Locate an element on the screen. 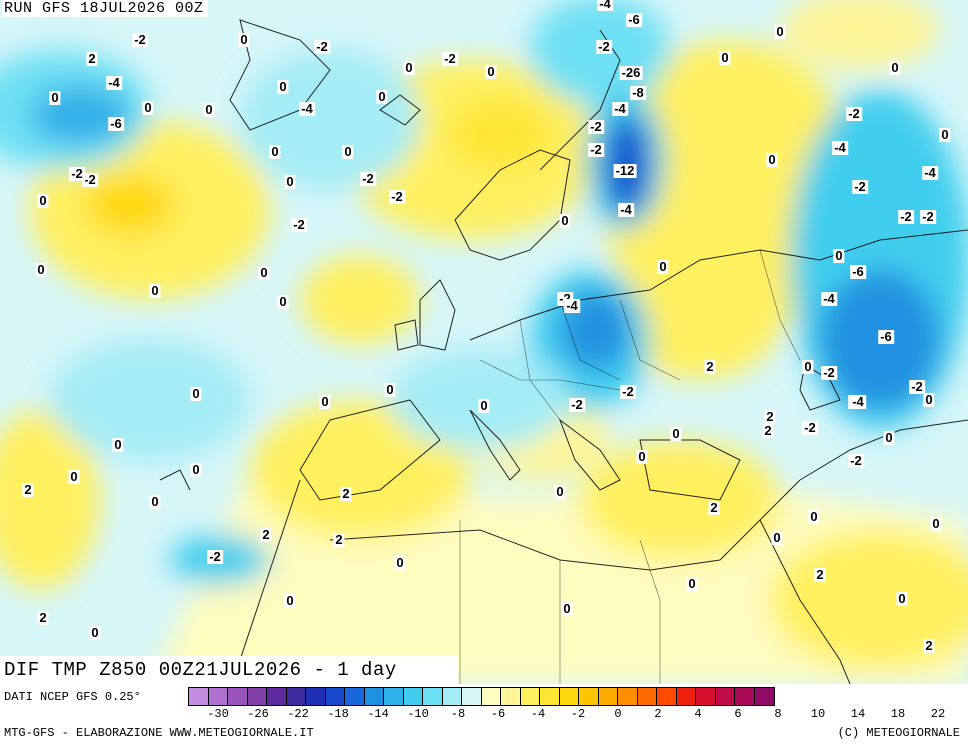 The width and height of the screenshot is (968, 745). color-legend-tick-label: -4 is located at coordinates (538, 714).